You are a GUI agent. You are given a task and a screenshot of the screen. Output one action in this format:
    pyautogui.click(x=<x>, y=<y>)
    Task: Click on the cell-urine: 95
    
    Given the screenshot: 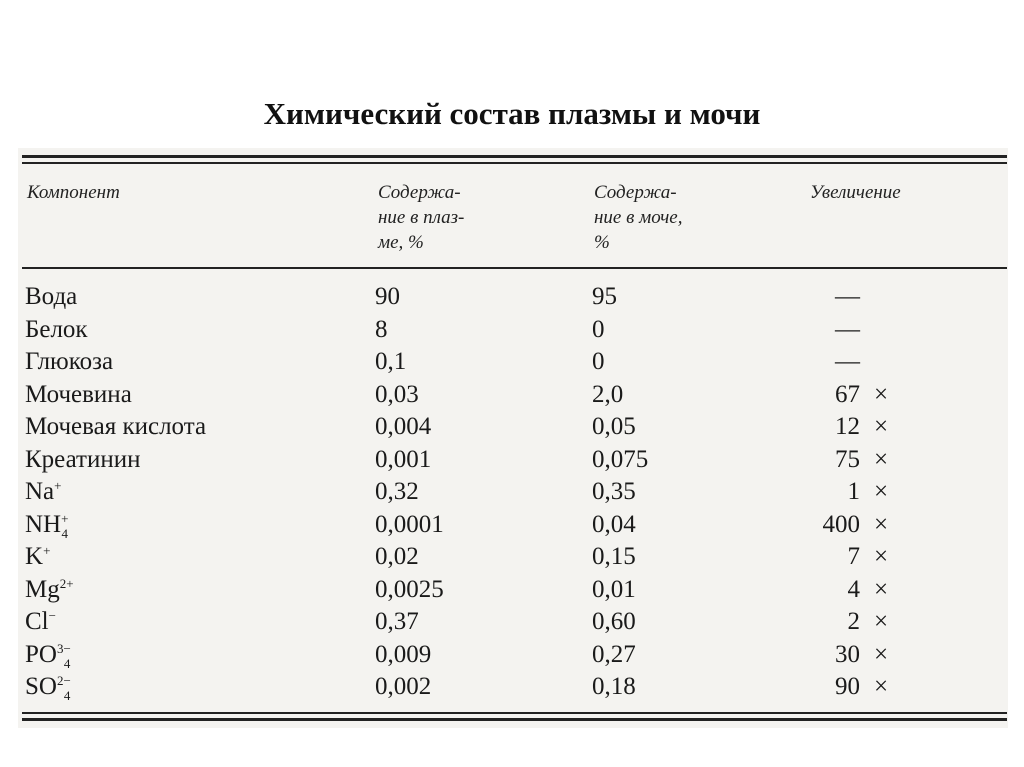 What is the action you would take?
    pyautogui.click(x=604, y=296)
    